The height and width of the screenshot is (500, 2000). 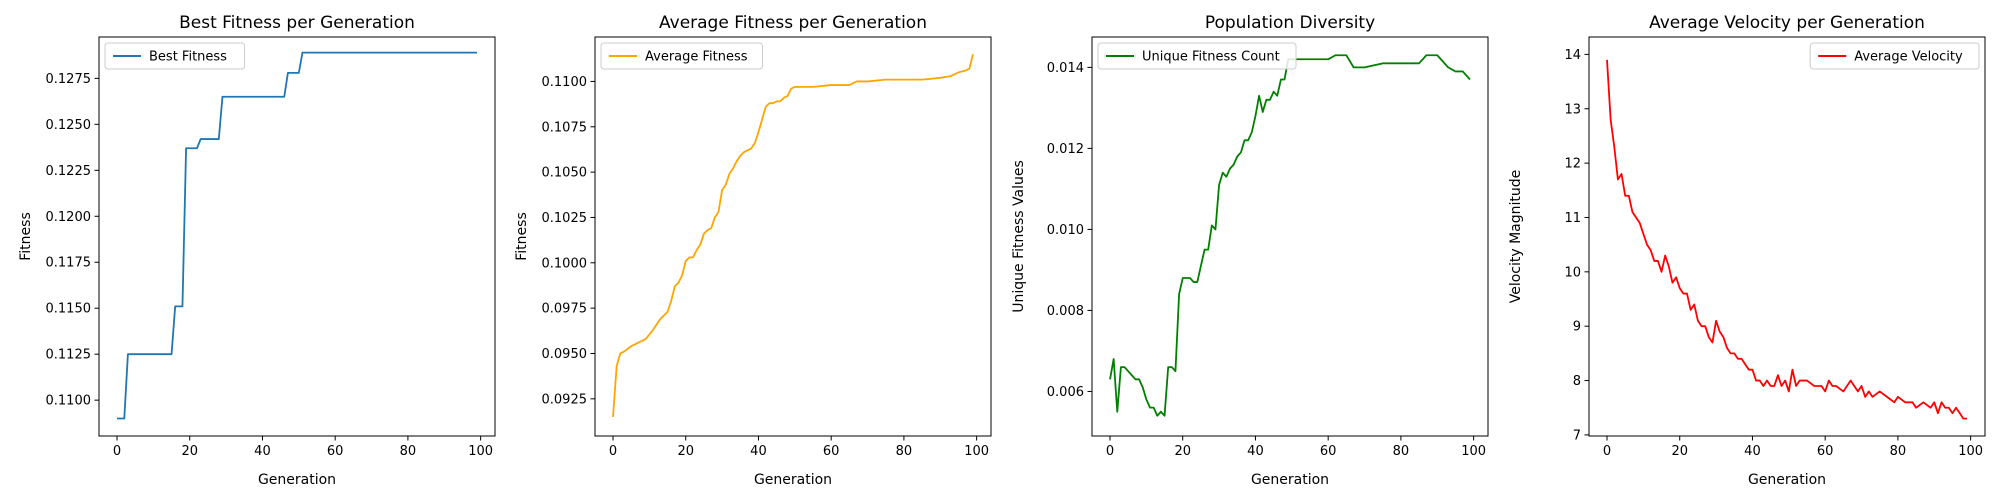 I want to click on y-tick-label: 0.0975, so click(x=565, y=309).